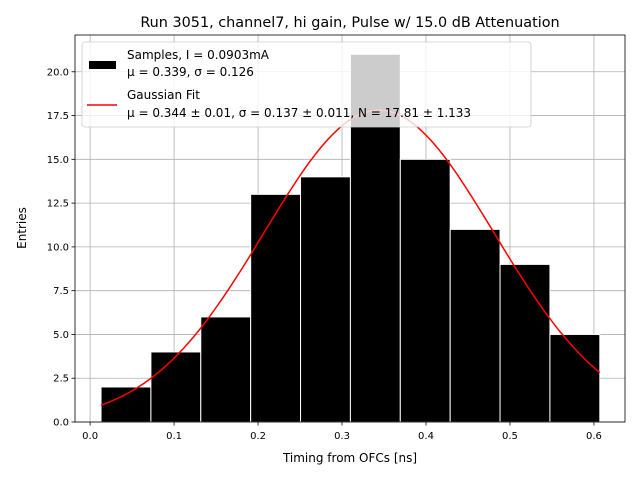  Describe the element at coordinates (349, 458) in the screenshot. I see `x-axis-label: Timing from OFCs [ns]` at that location.